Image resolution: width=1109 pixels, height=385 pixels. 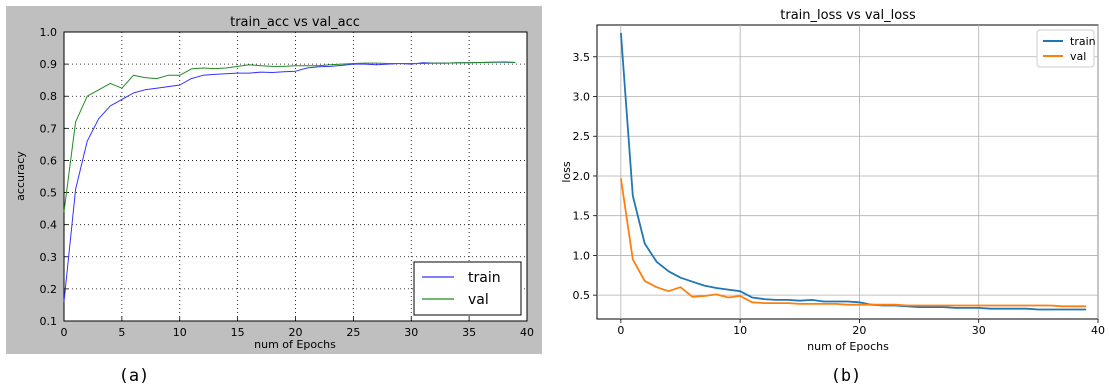 I want to click on chart-a-xtick-label: 30, so click(x=411, y=332).